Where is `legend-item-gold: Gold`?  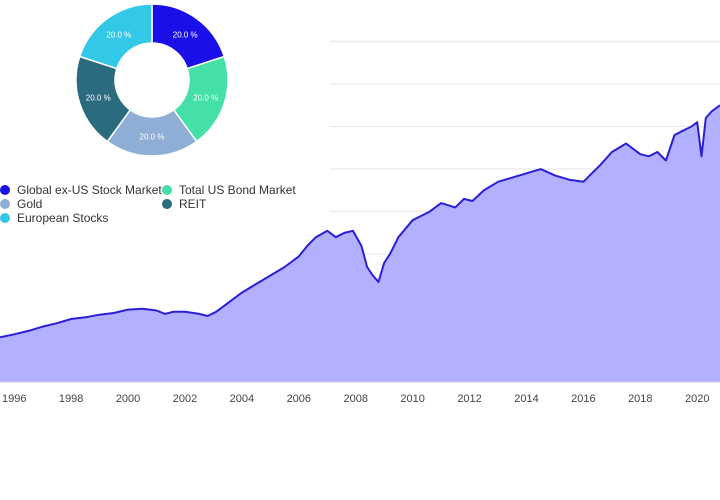
legend-item-gold: Gold is located at coordinates (81, 204).